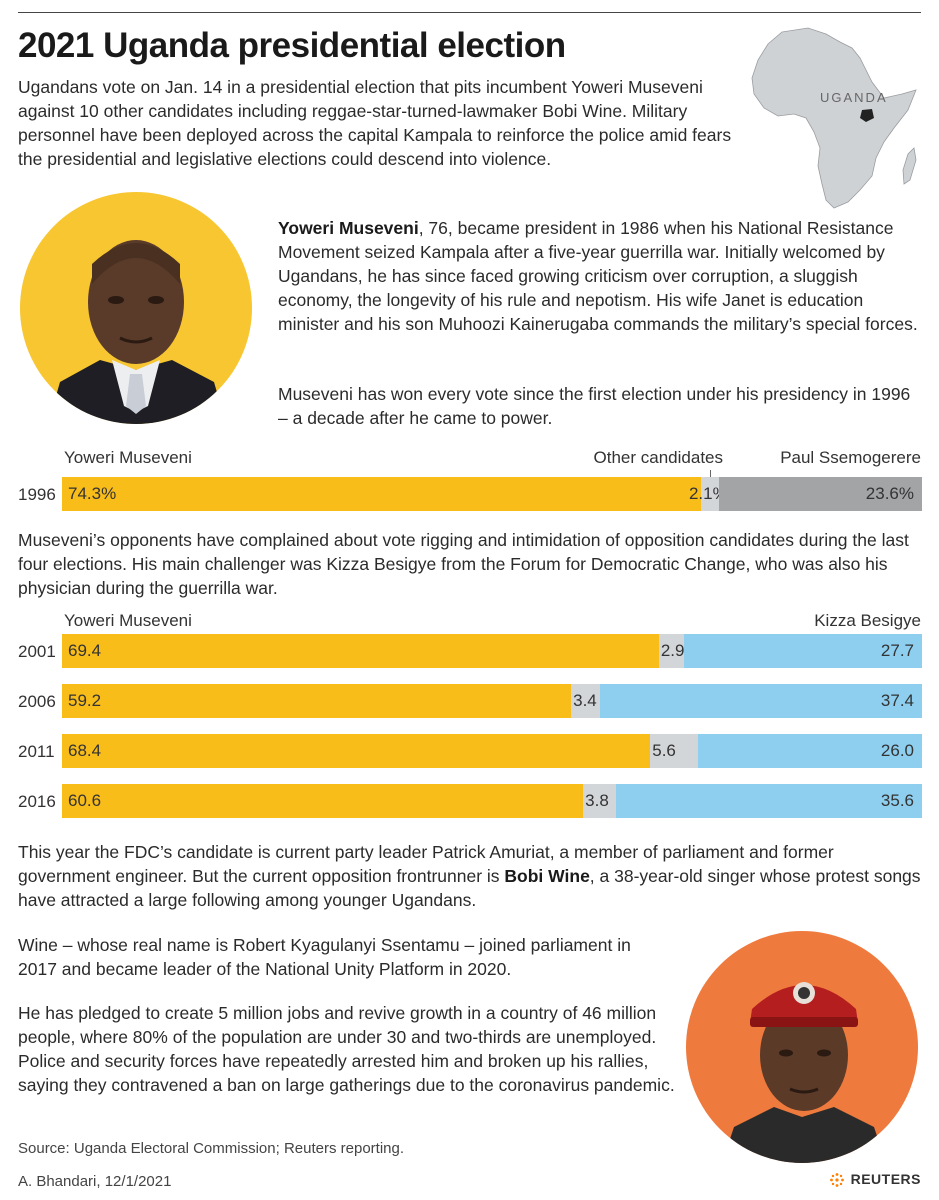 This screenshot has height=1200, width=939. I want to click on value-label-2011-other: 5.6, so click(664, 750).